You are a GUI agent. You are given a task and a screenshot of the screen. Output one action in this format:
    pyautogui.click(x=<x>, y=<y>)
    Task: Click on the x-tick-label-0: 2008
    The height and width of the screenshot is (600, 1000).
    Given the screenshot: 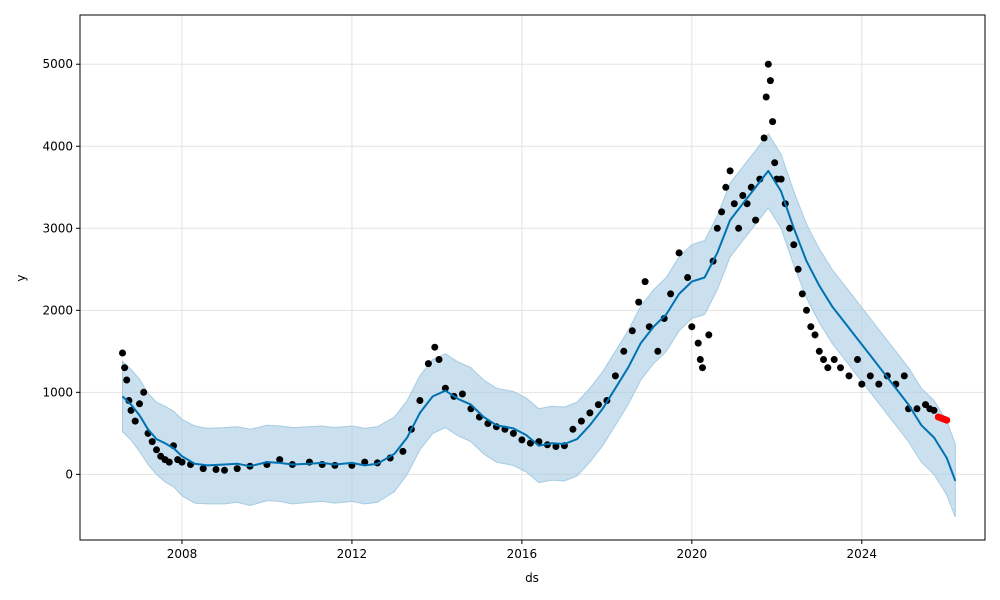 What is the action you would take?
    pyautogui.click(x=182, y=554)
    